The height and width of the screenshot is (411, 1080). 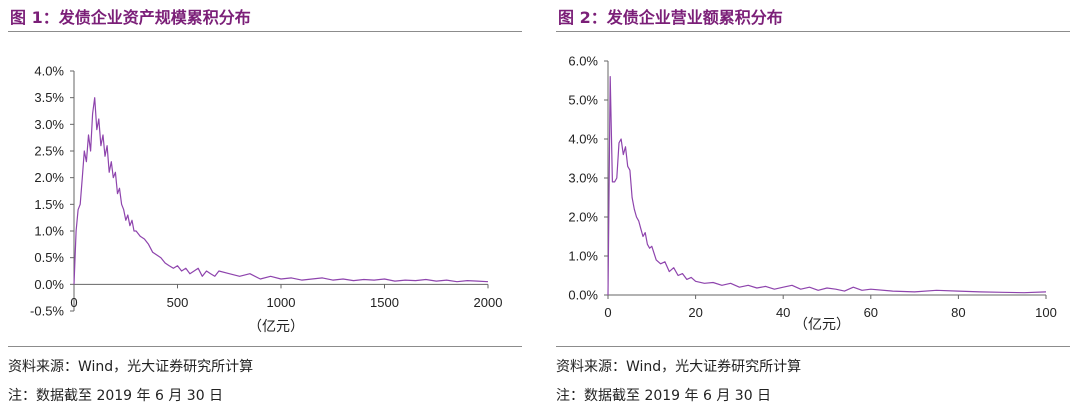 What do you see at coordinates (488, 302) in the screenshot?
I see `x-tick-label: 2000` at bounding box center [488, 302].